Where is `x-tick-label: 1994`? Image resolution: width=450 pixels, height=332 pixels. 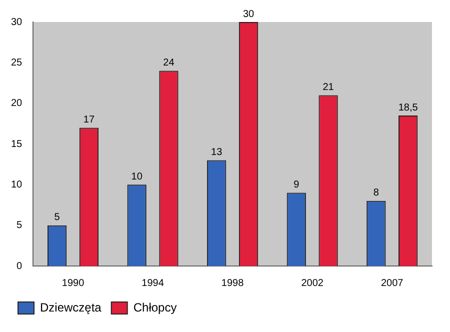
x-tick-label: 1994 is located at coordinates (153, 283).